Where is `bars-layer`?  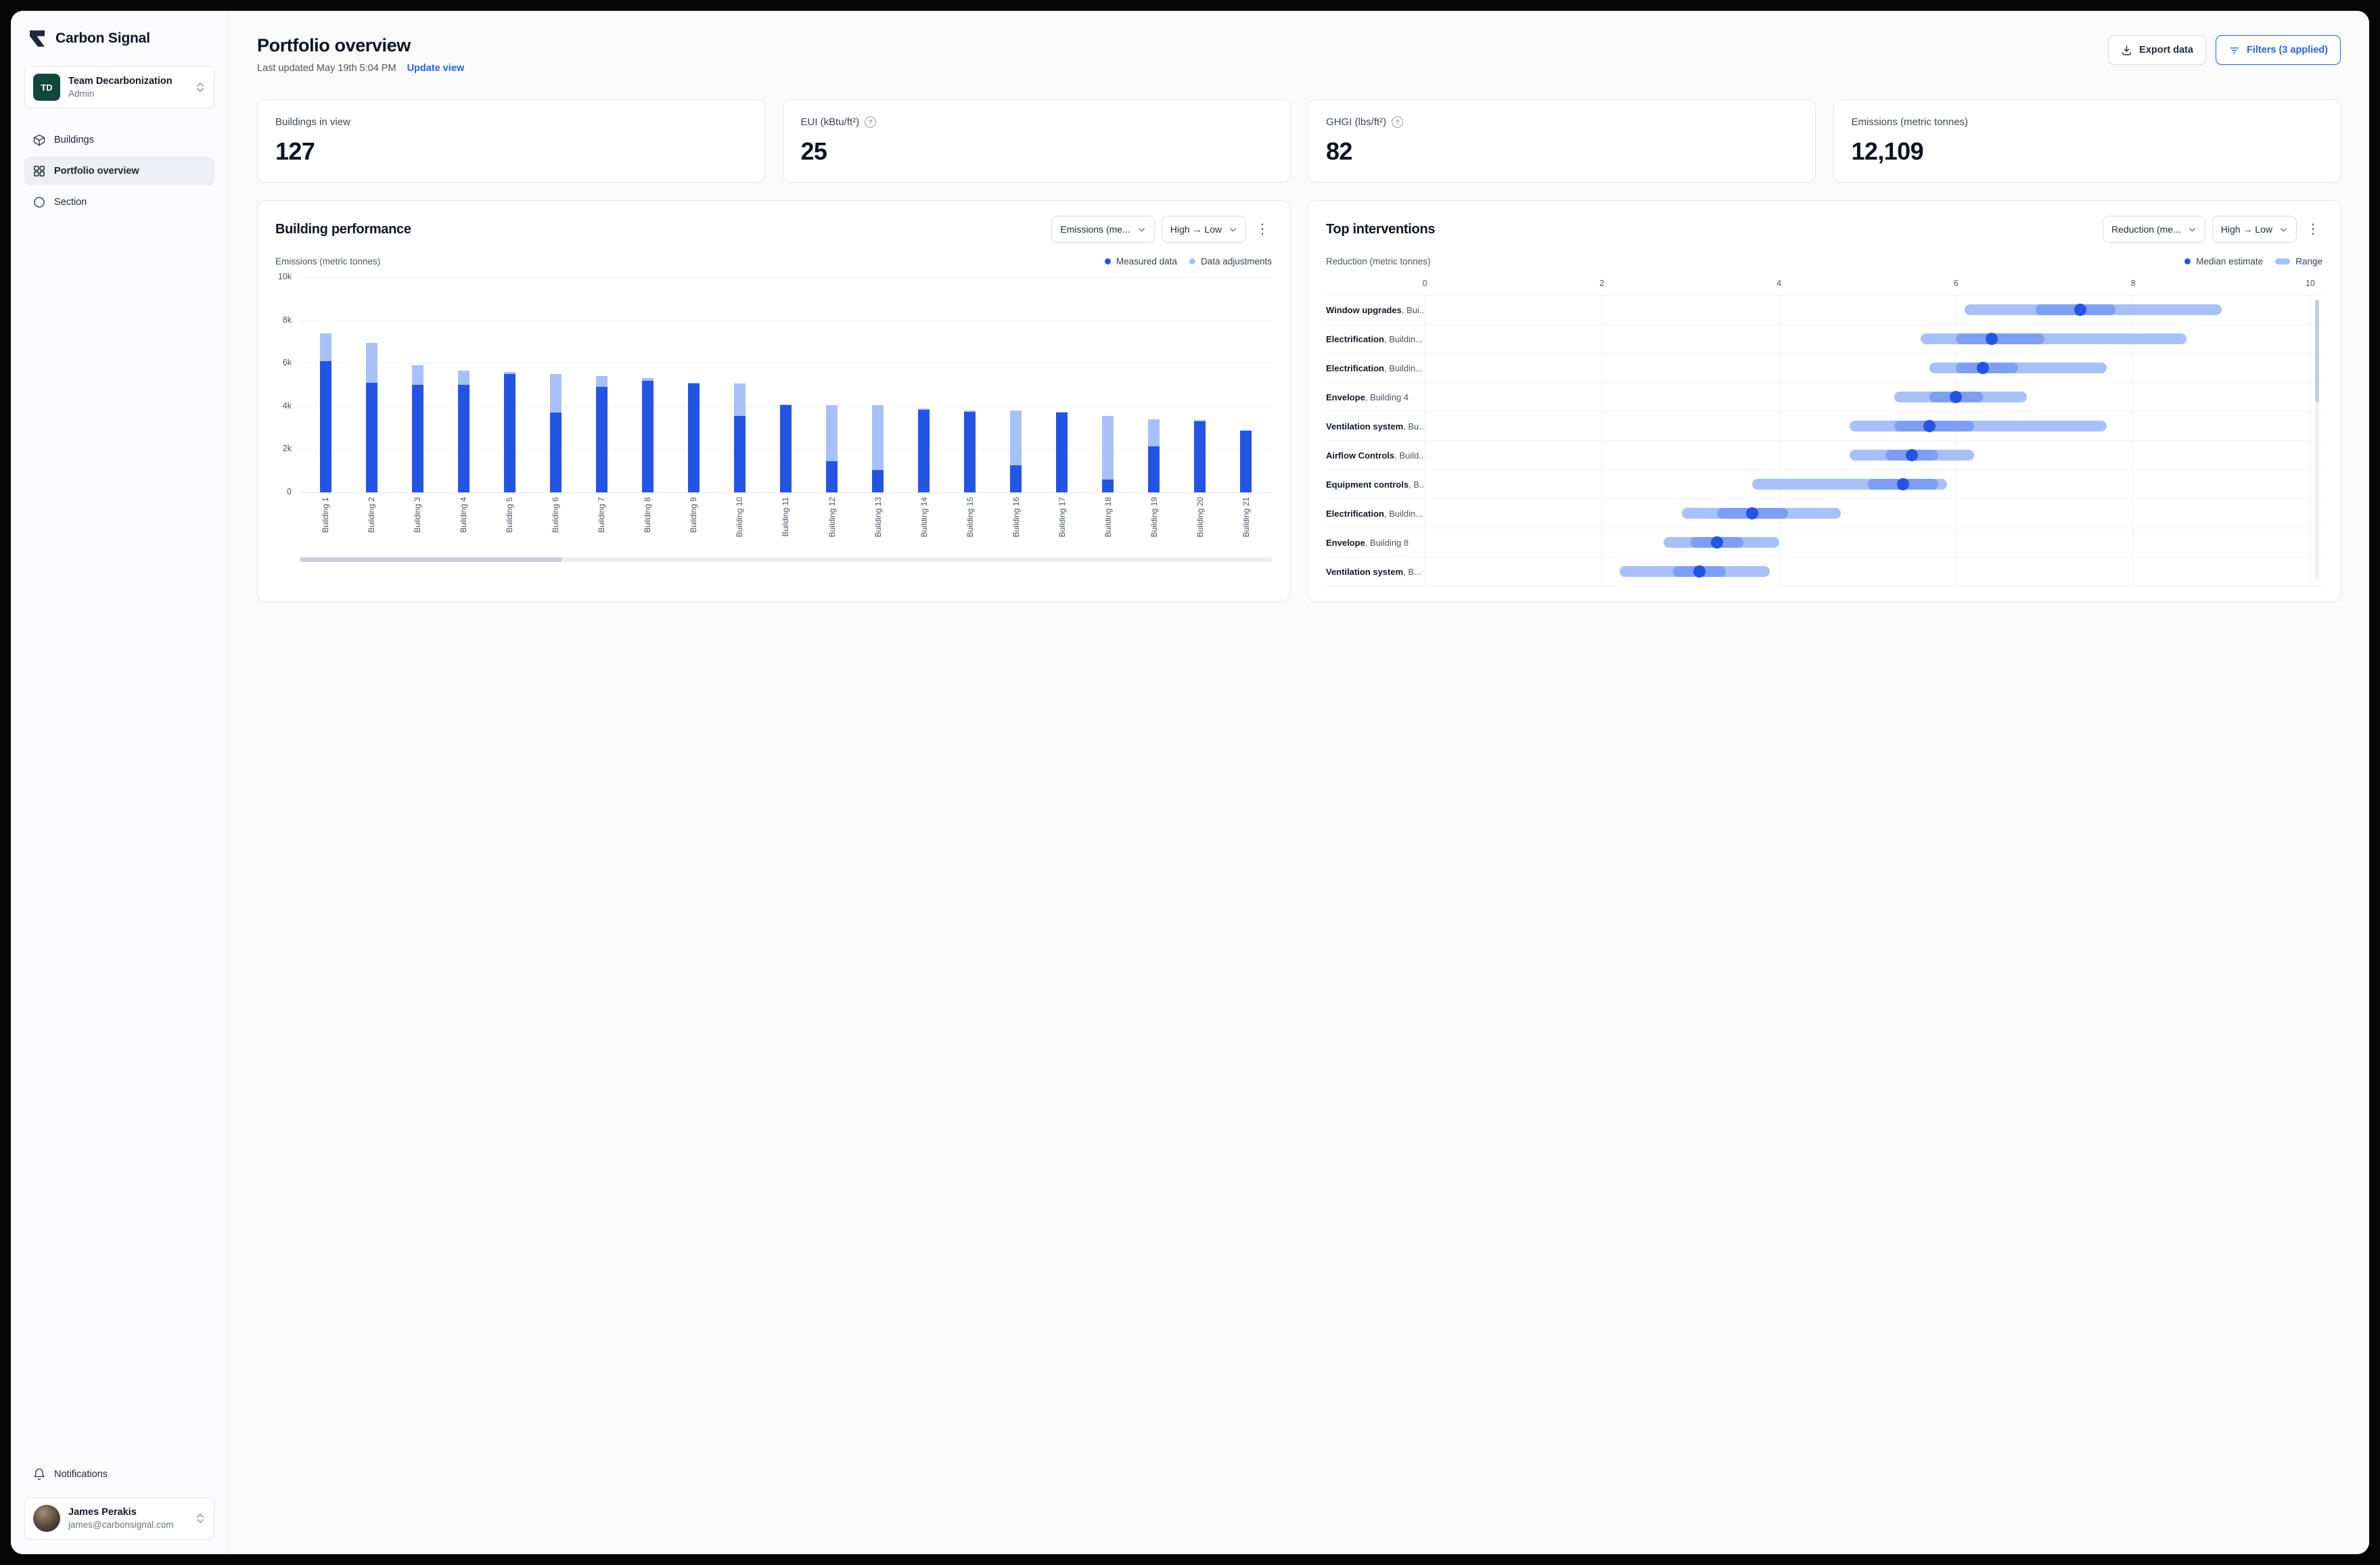
bars-layer is located at coordinates (786, 384).